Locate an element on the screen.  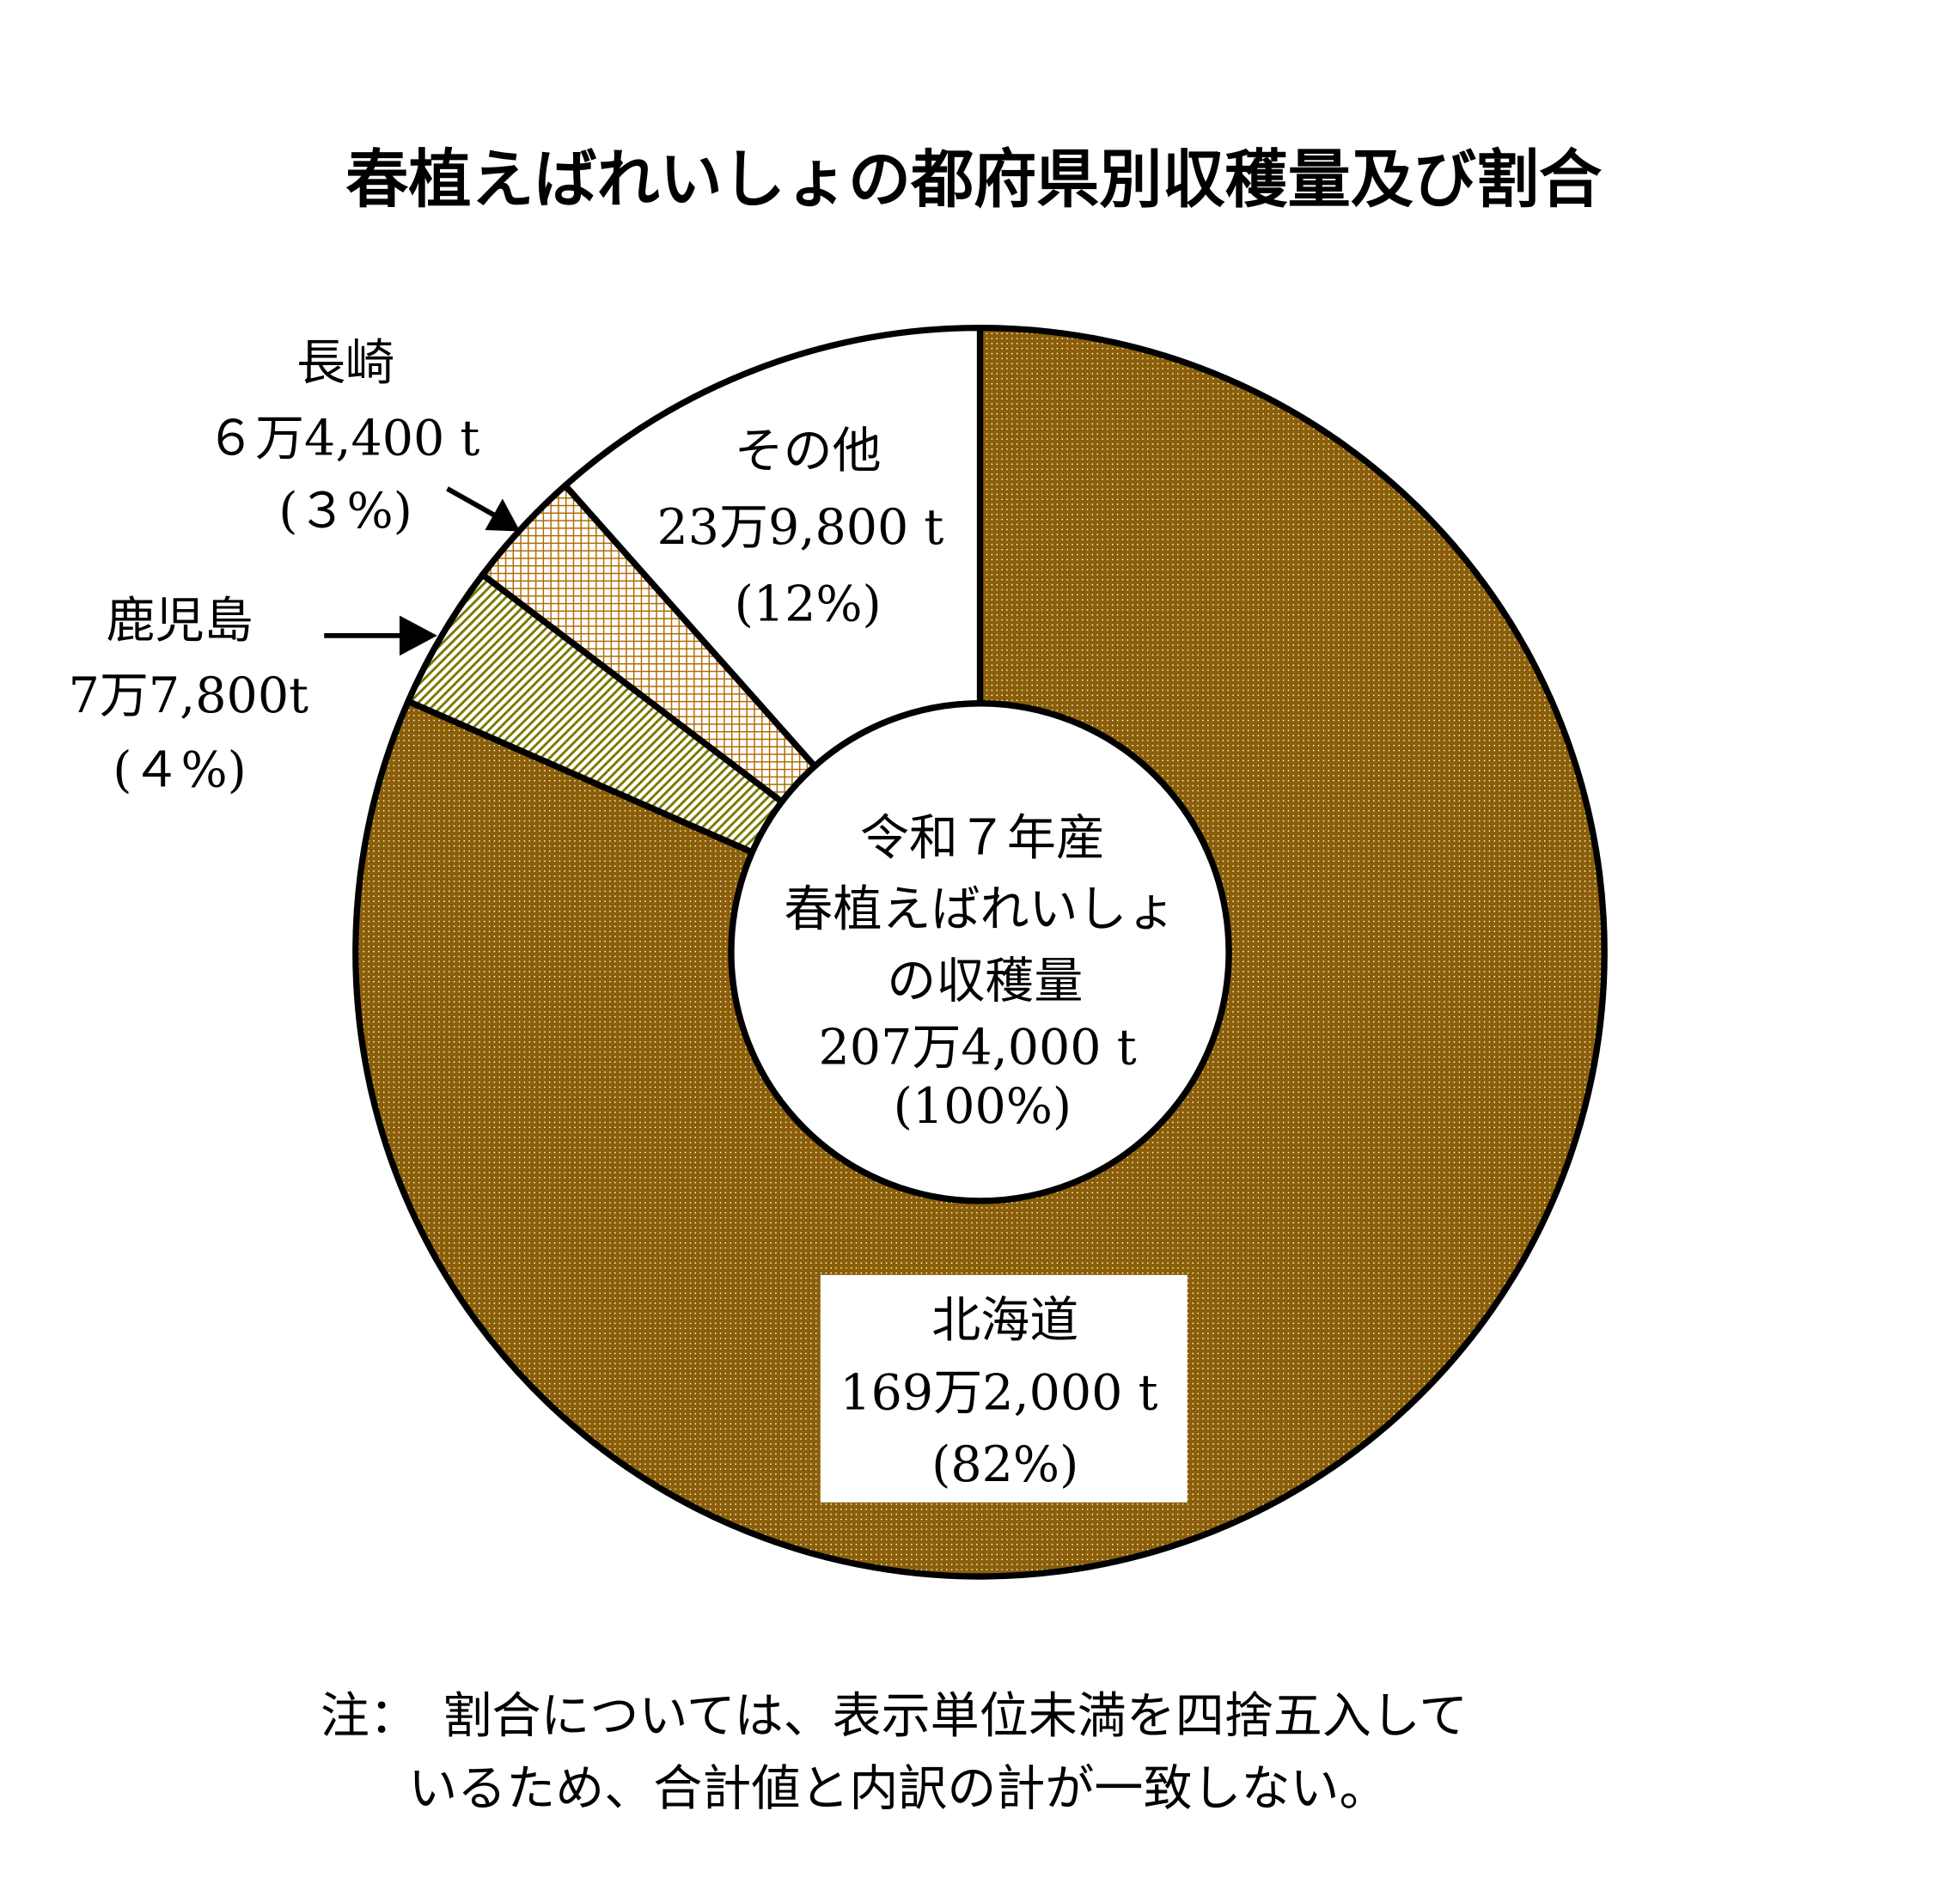
label-hokkaido-name: 北海道 is located at coordinates (1005, 1320).